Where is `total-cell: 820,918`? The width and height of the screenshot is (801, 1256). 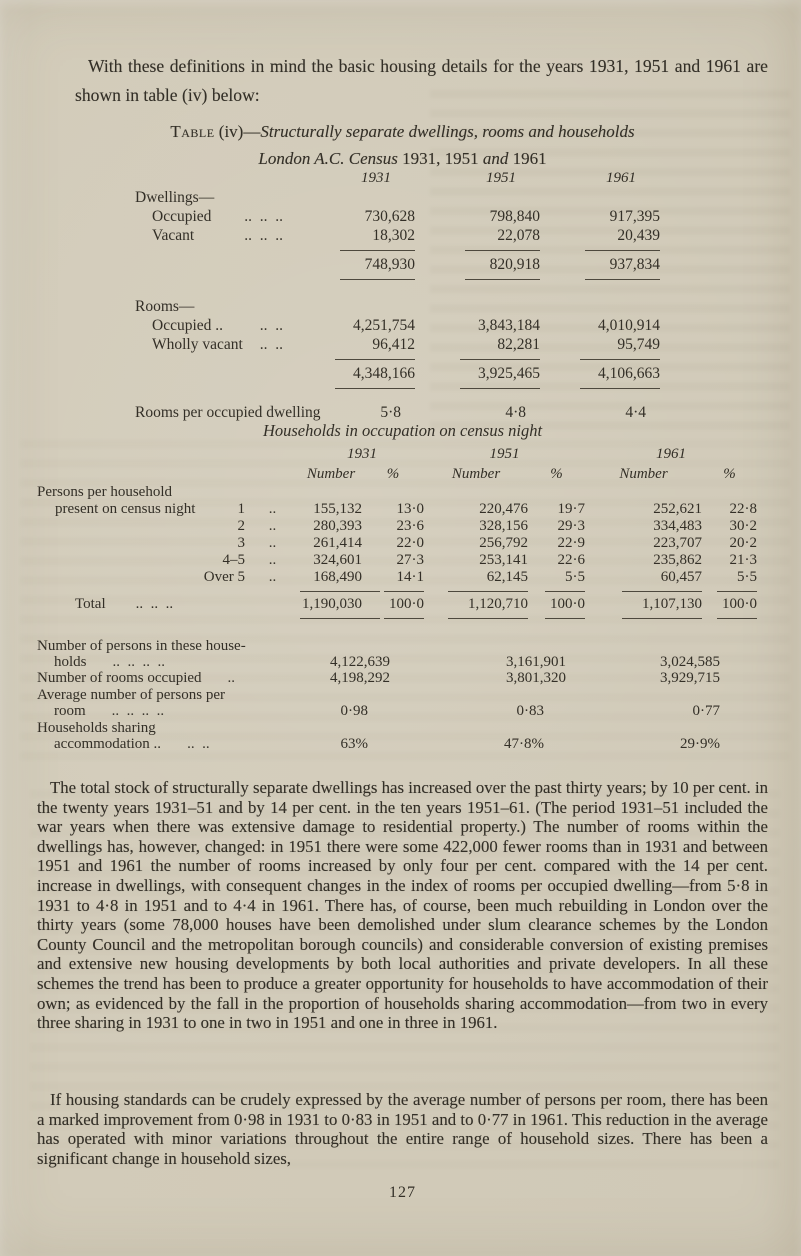 total-cell: 820,918 is located at coordinates (514, 264).